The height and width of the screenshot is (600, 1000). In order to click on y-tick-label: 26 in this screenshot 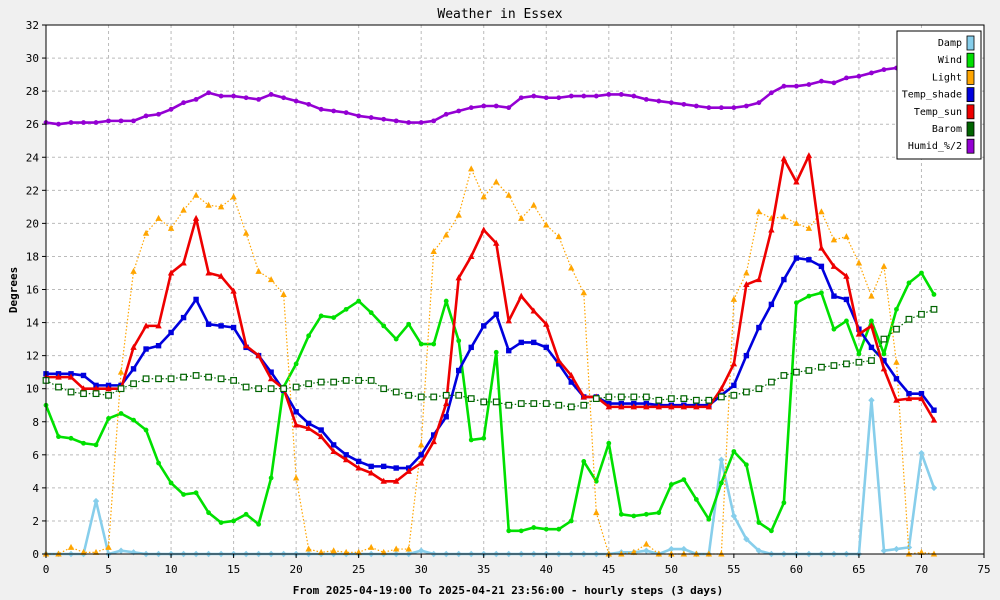, I will do `click(32, 124)`.